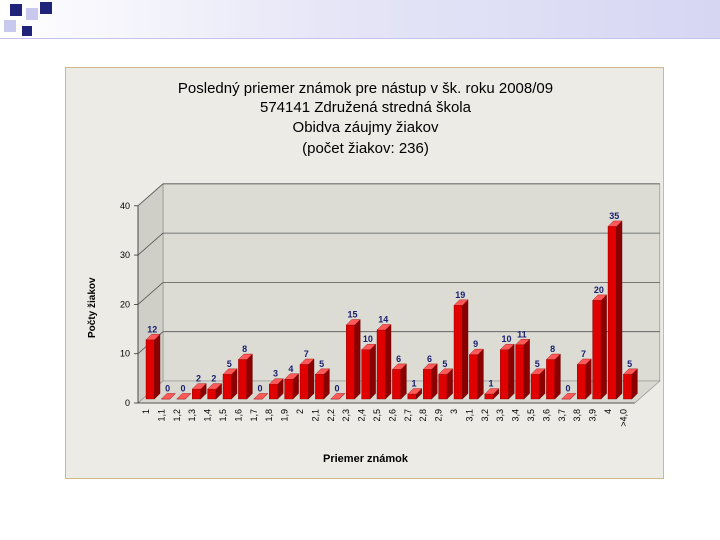 The width and height of the screenshot is (720, 540). Describe the element at coordinates (125, 304) in the screenshot. I see `y-tick-label: 20` at that location.